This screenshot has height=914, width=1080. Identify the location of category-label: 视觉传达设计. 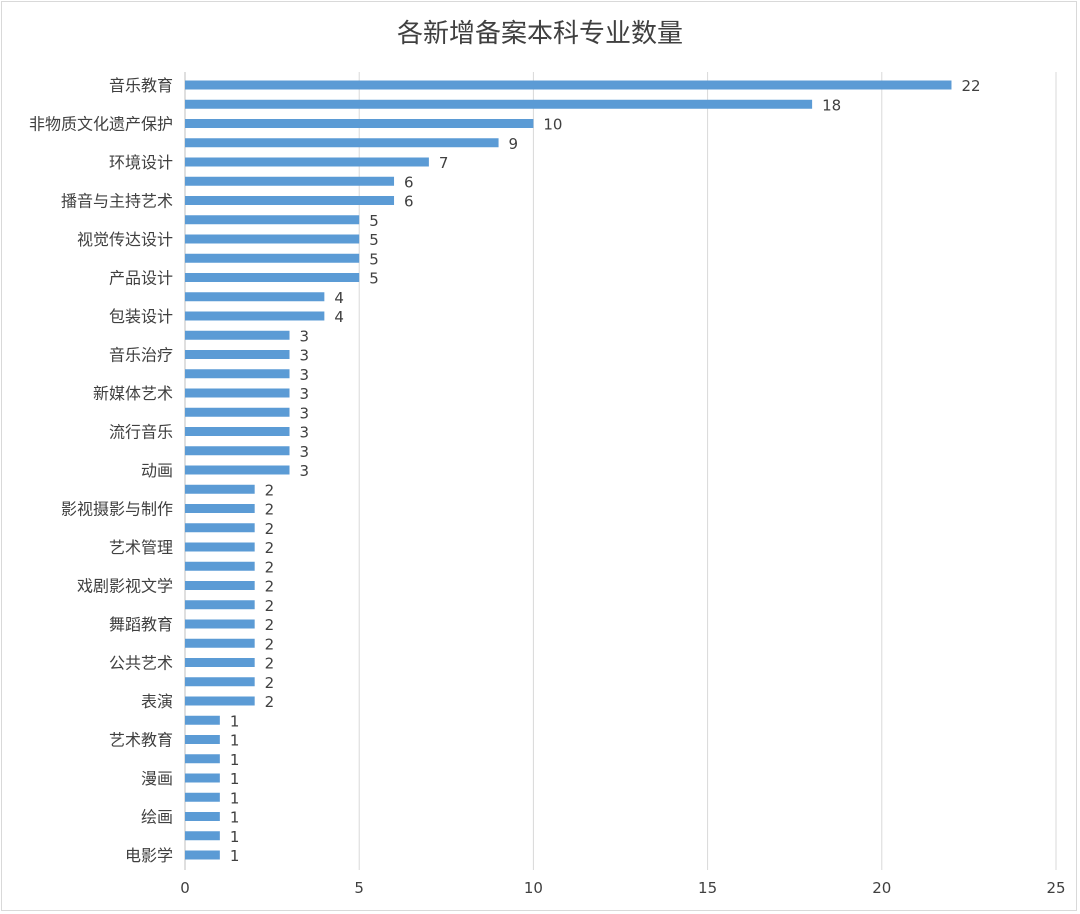
(125, 239).